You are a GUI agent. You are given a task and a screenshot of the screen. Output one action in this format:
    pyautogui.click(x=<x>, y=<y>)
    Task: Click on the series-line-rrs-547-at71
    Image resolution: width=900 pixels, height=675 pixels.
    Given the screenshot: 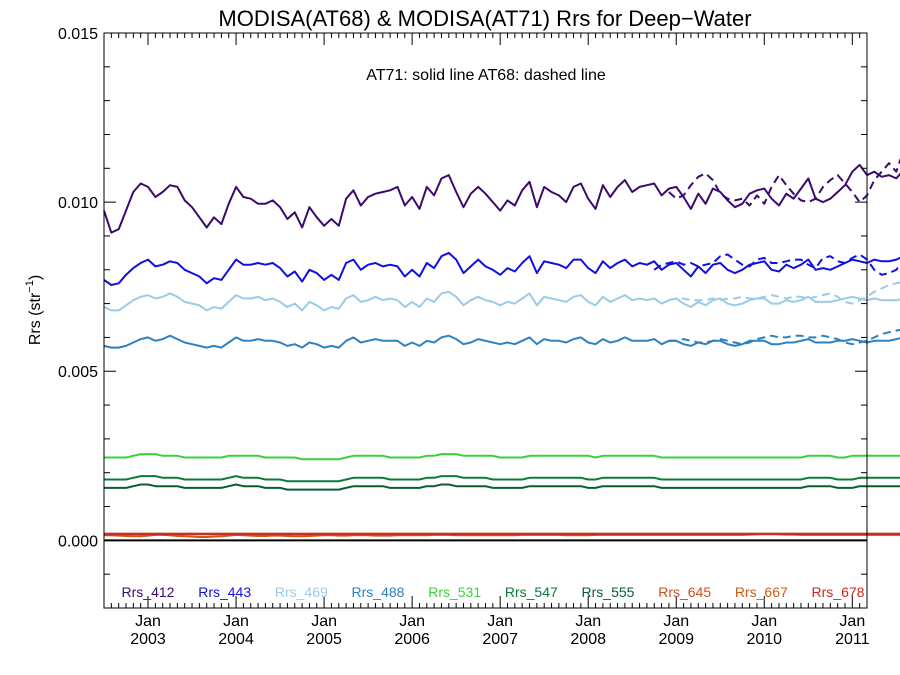 What is the action you would take?
    pyautogui.click(x=502, y=479)
    